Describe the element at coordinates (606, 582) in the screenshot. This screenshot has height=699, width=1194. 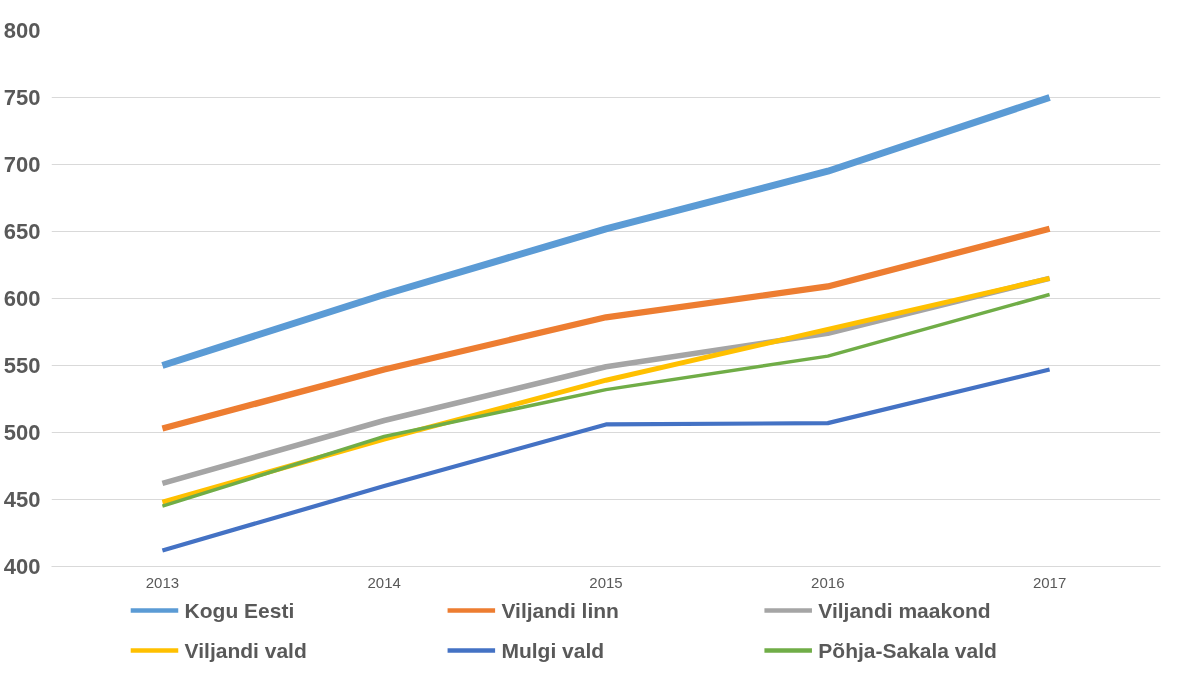
I see `x-tick-label: 2015` at that location.